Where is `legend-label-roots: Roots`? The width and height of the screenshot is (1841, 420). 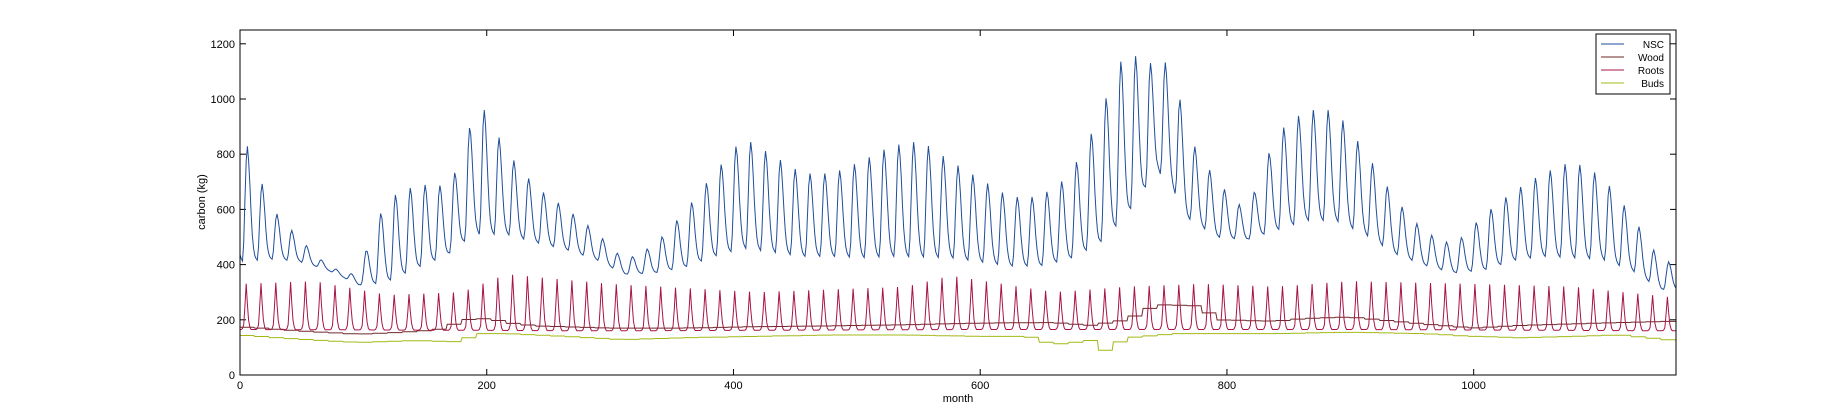
legend-label-roots: Roots is located at coordinates (1651, 71).